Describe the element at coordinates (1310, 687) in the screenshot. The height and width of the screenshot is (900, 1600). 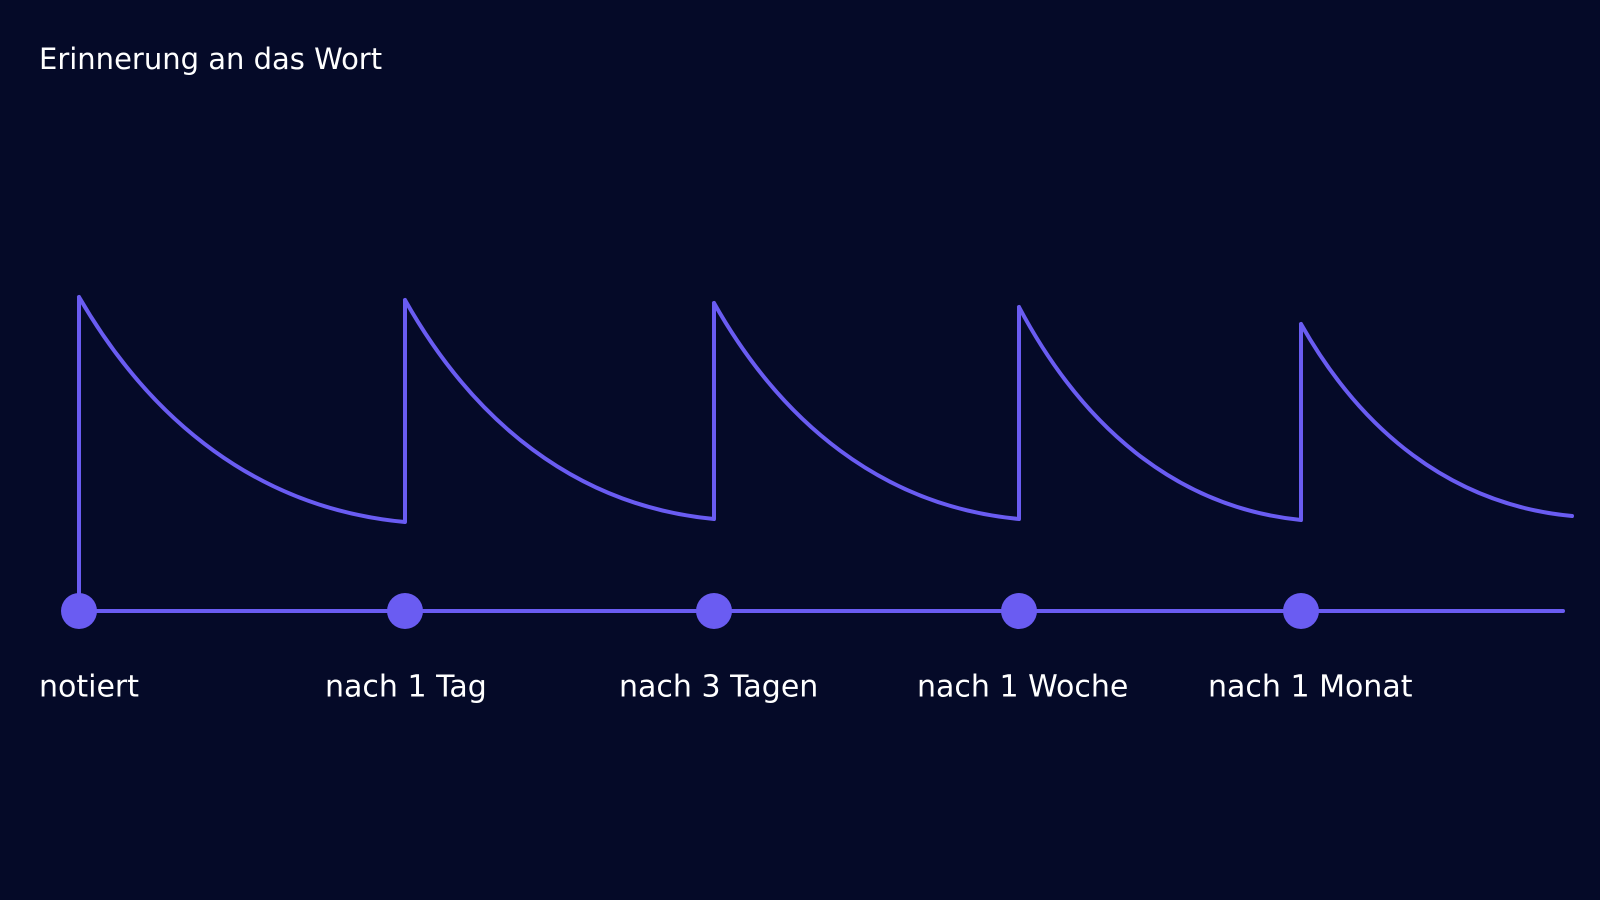
I see `milestone-label: nach 1 Monat` at that location.